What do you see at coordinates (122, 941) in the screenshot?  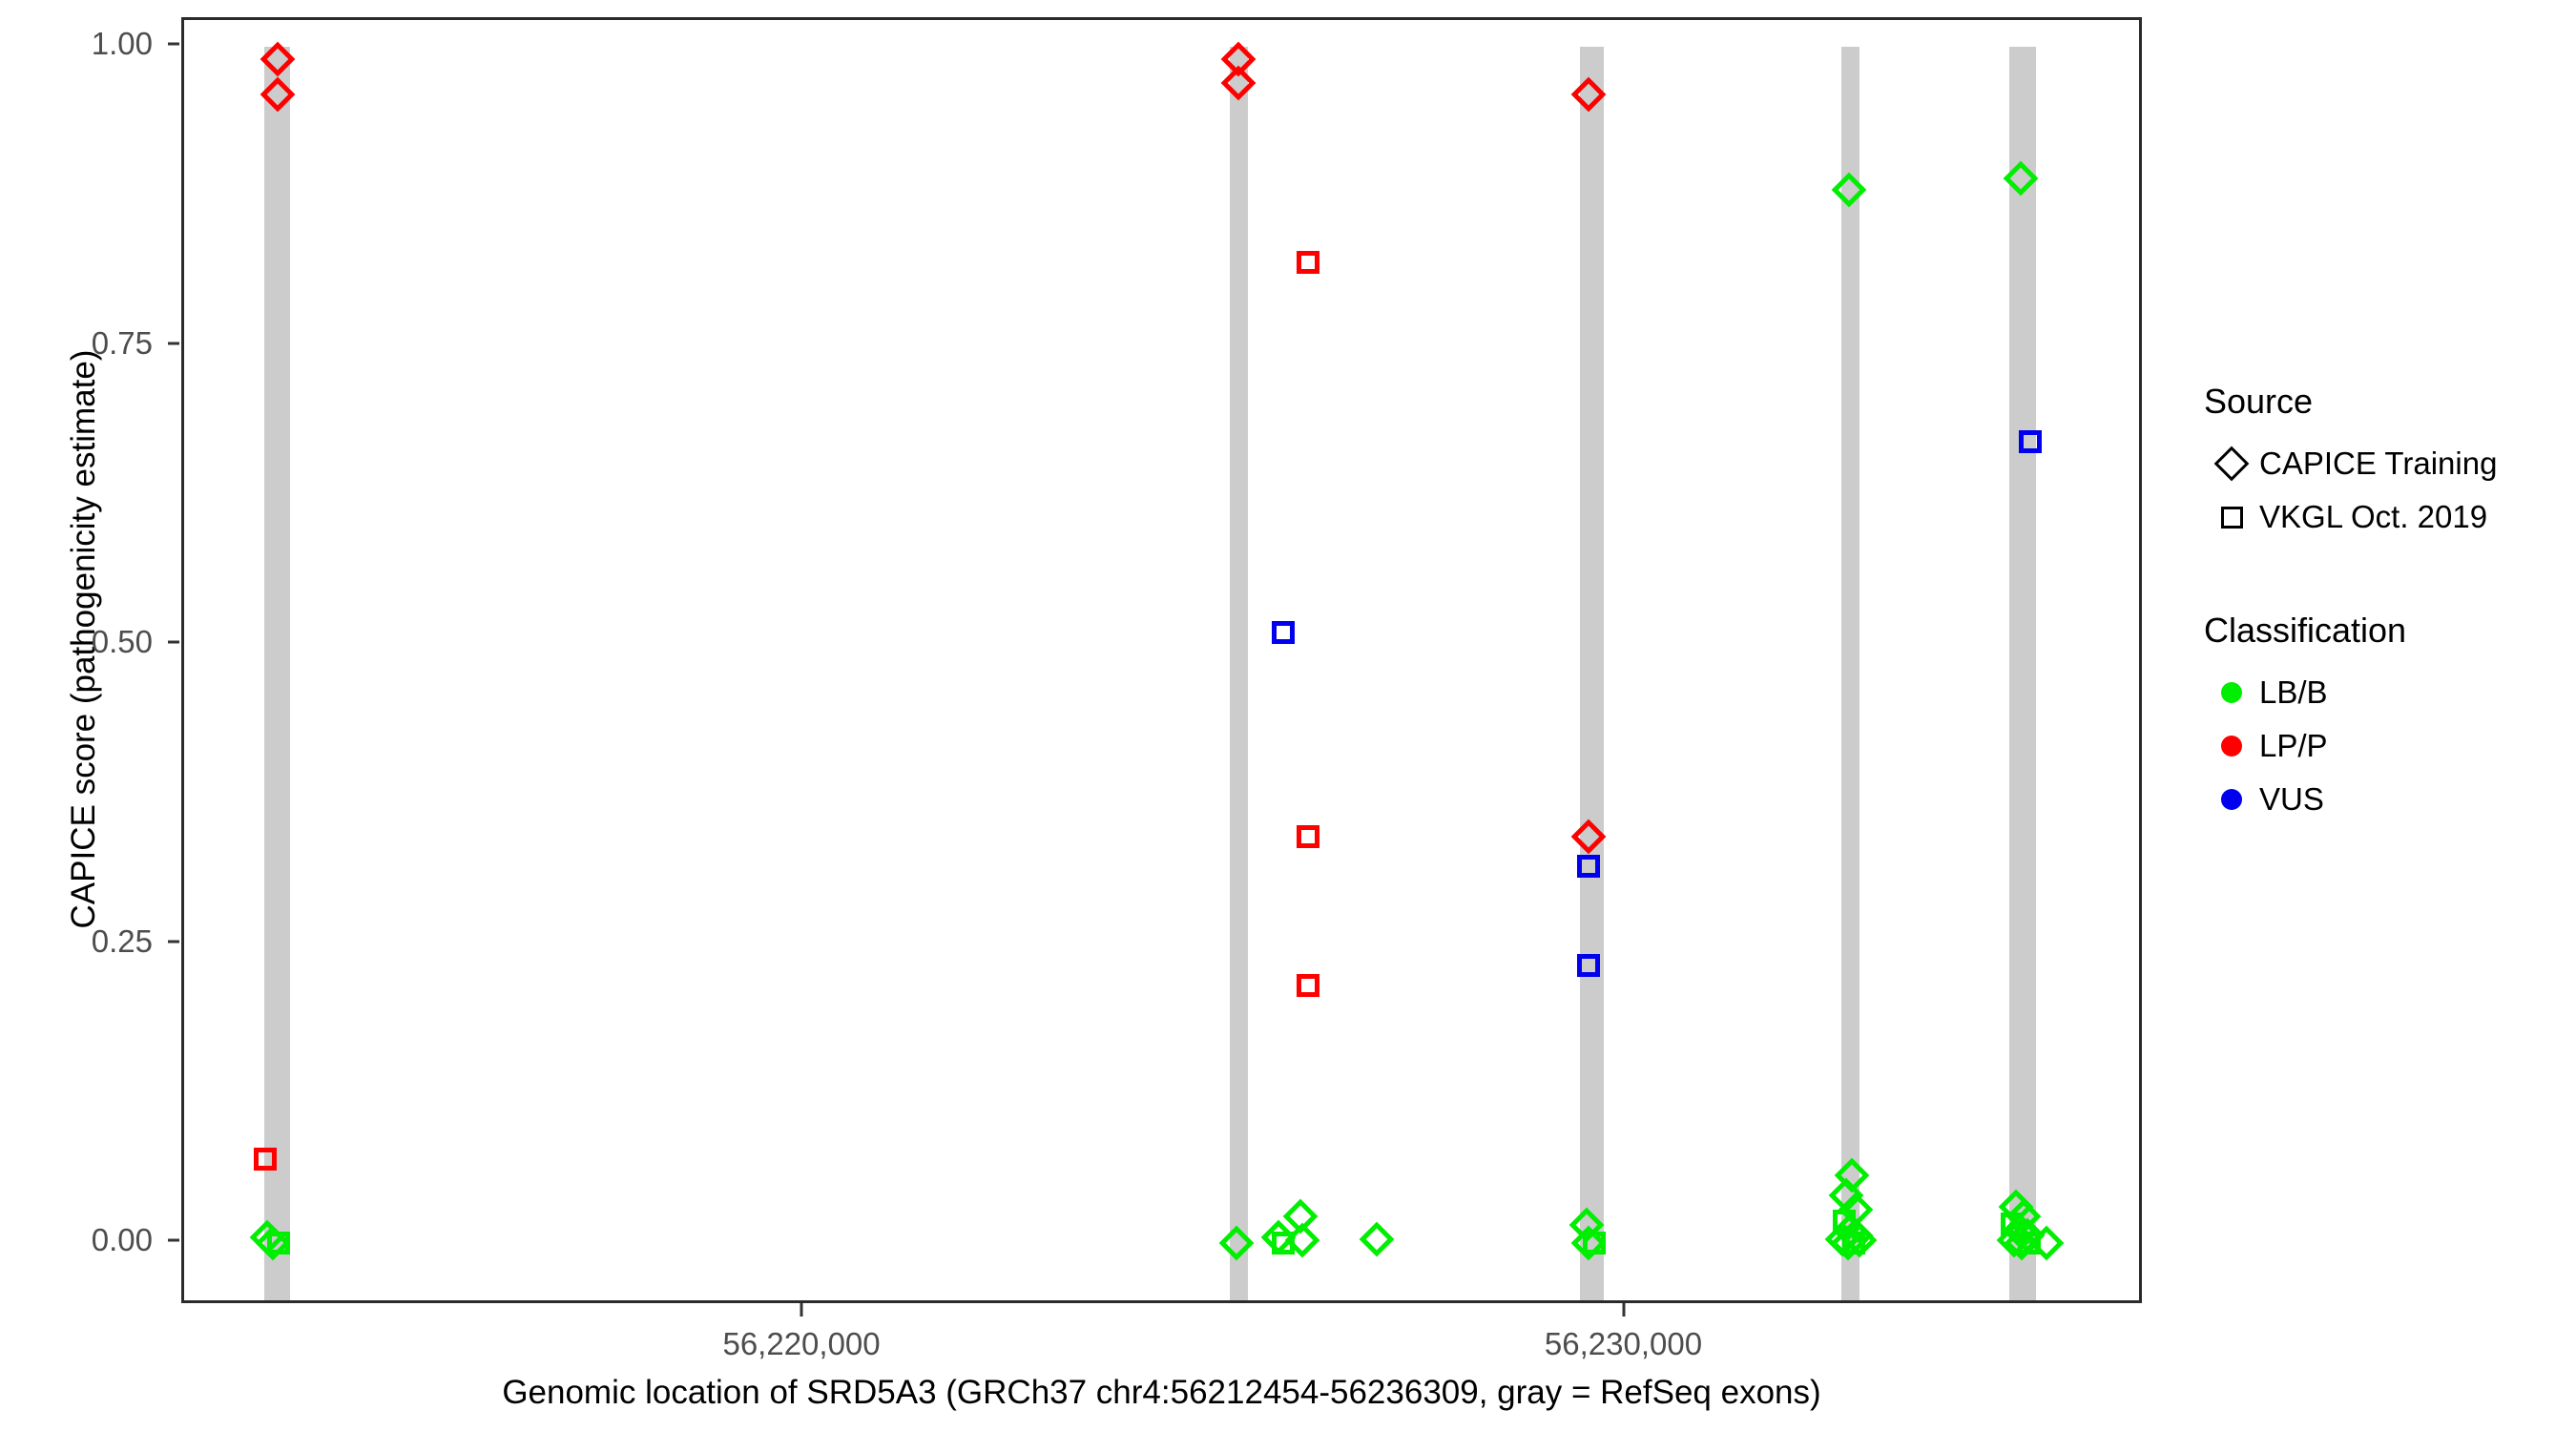 I see `y-tick-label: 0.25` at bounding box center [122, 941].